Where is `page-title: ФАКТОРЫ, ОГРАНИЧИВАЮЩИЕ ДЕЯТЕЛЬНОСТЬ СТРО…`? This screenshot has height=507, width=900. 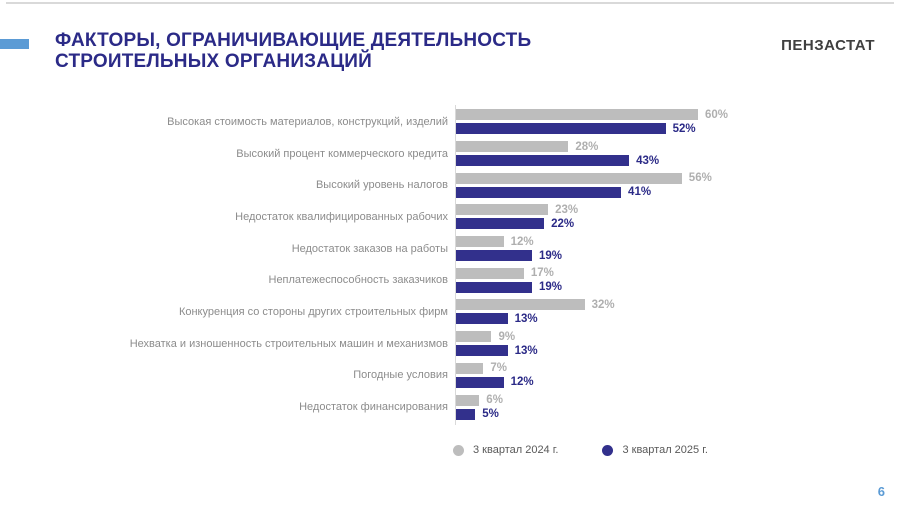
page-title: ФАКТОРЫ, ОГРАНИЧИВАЮЩИЕ ДЕЯТЕЛЬНОСТЬ СТРО… is located at coordinates (293, 51).